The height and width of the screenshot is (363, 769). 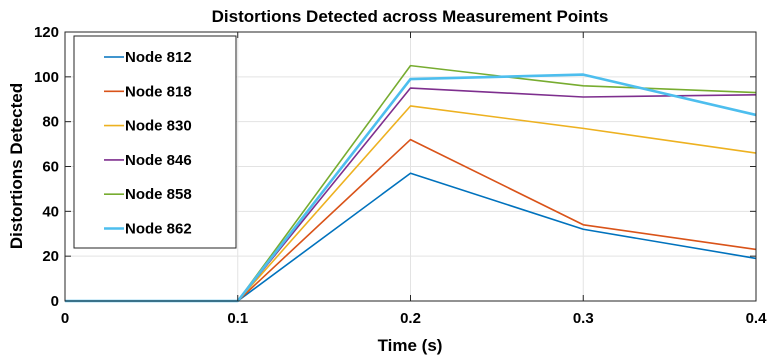 What do you see at coordinates (50, 256) in the screenshot?
I see `y-tick-label: 20` at bounding box center [50, 256].